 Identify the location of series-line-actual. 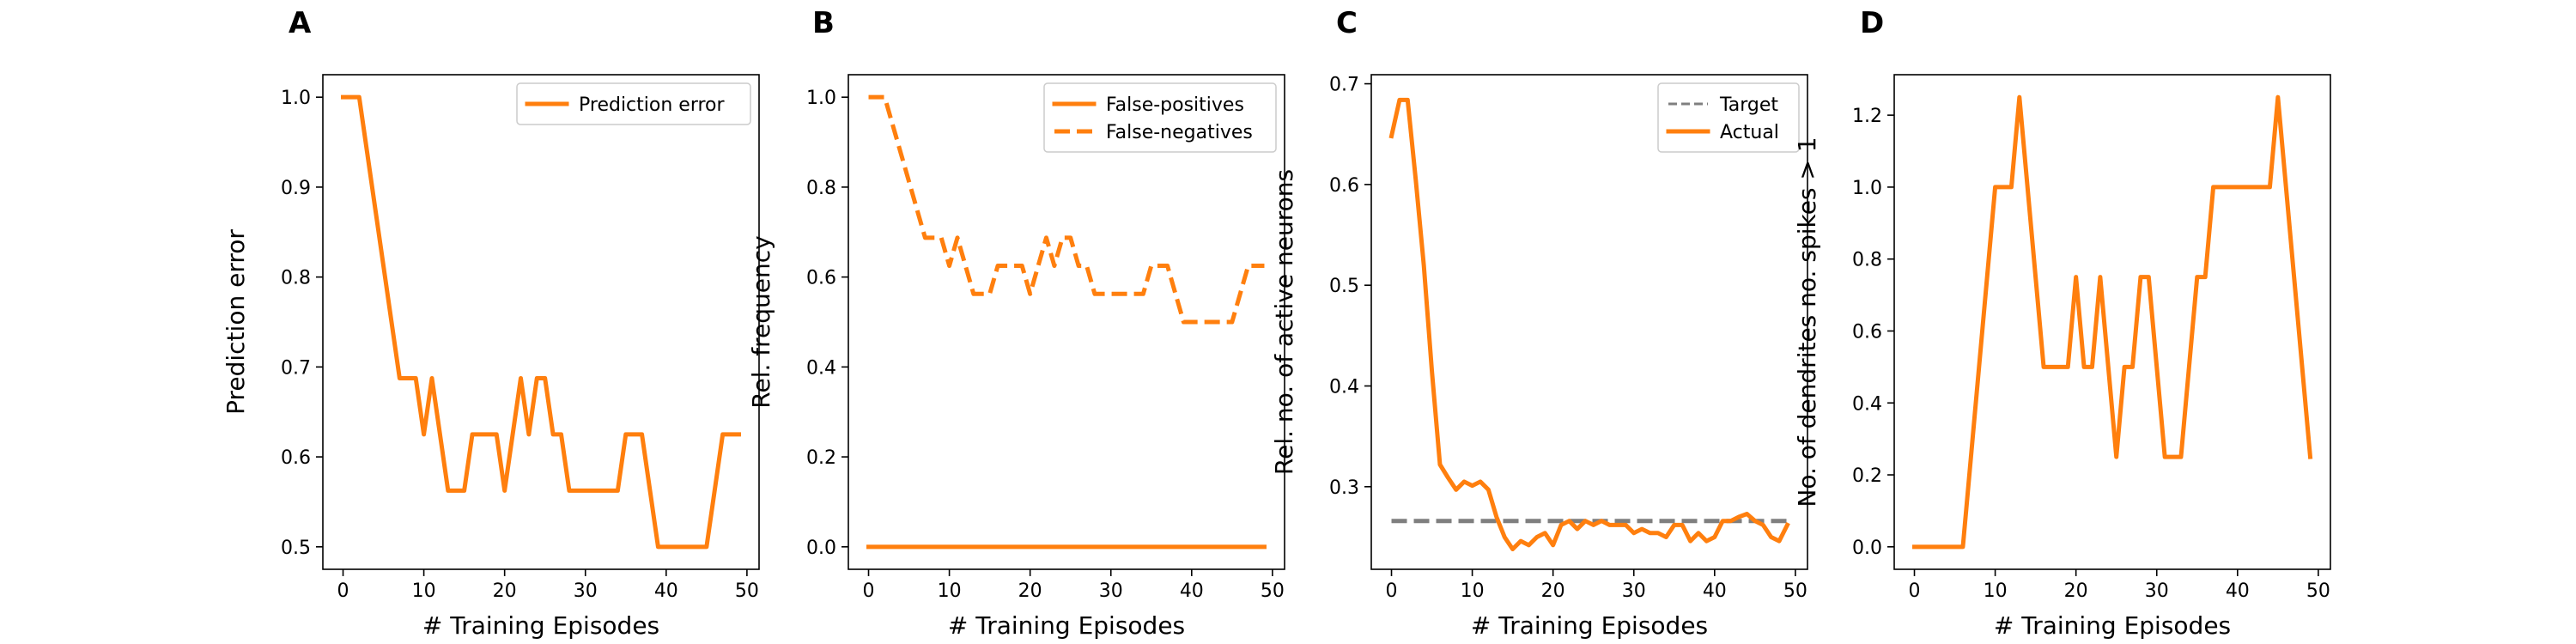
(1589, 324).